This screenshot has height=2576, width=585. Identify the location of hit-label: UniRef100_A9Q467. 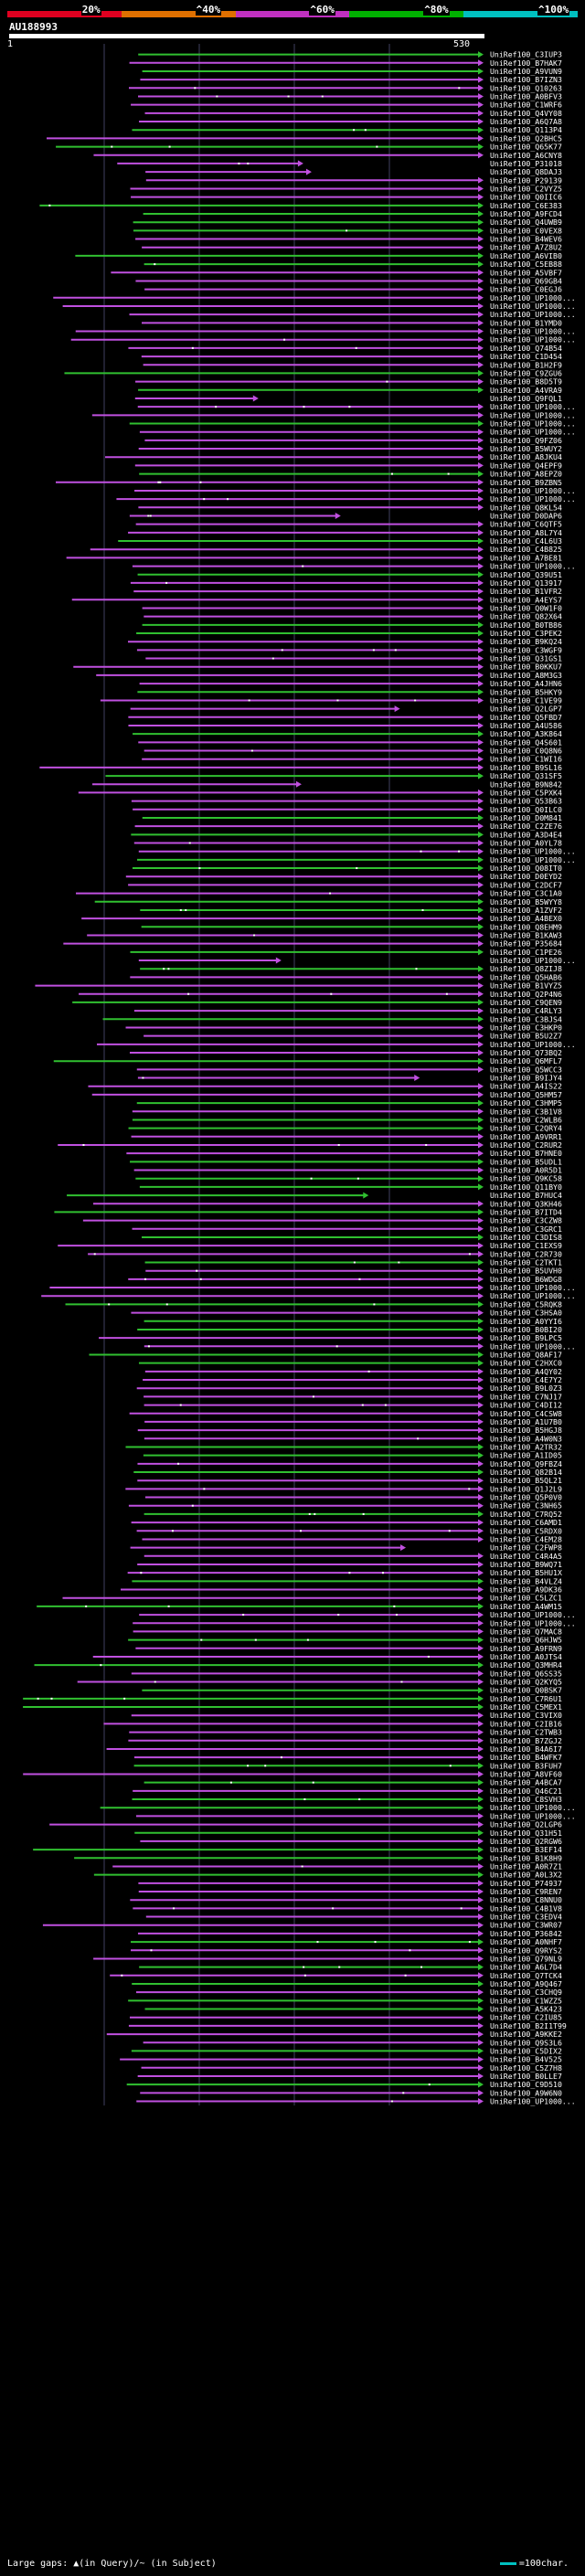
(526, 1983).